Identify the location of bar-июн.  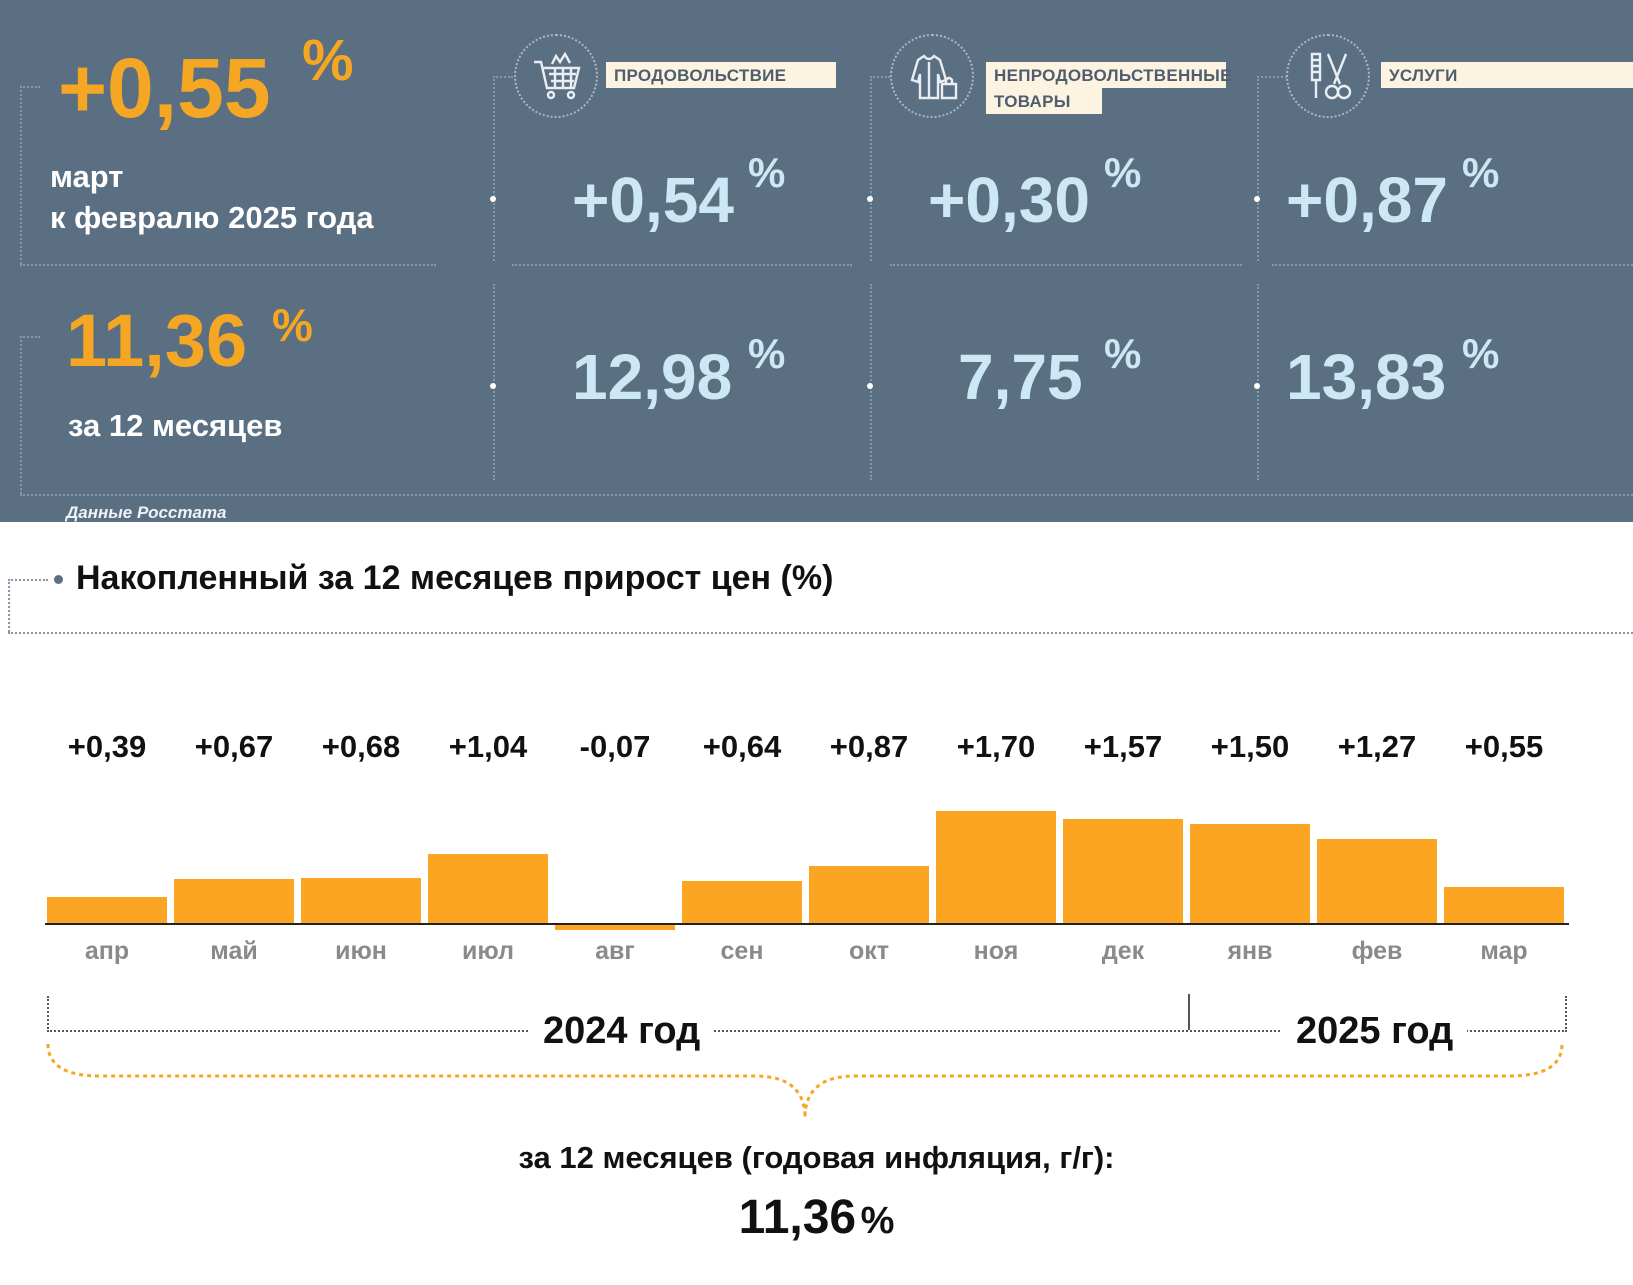
(361, 900).